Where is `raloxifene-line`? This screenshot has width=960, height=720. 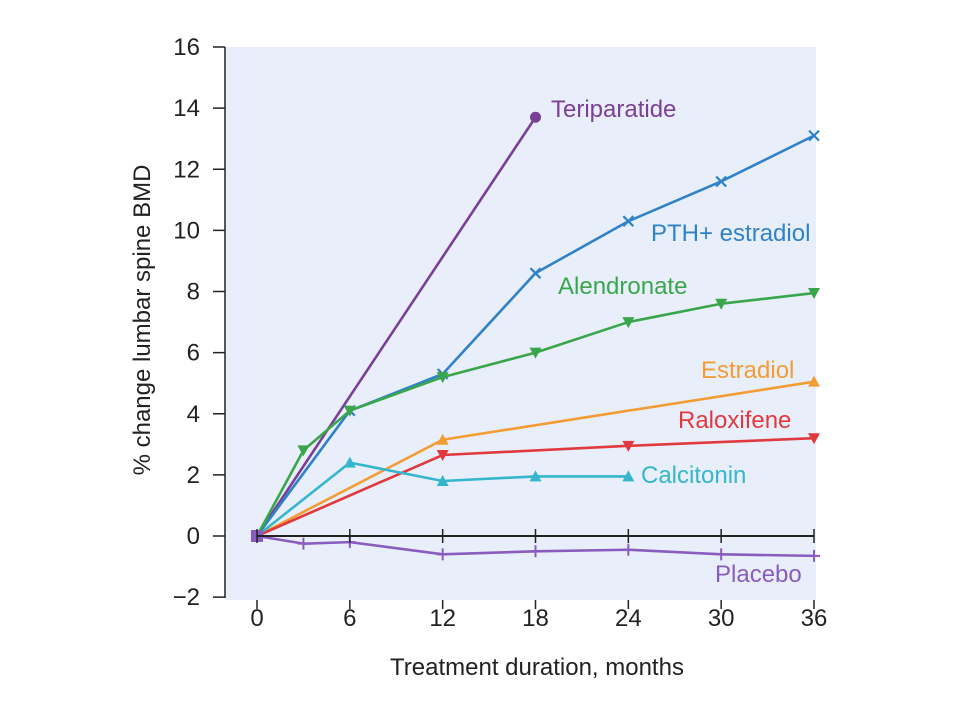
raloxifene-line is located at coordinates (535, 487).